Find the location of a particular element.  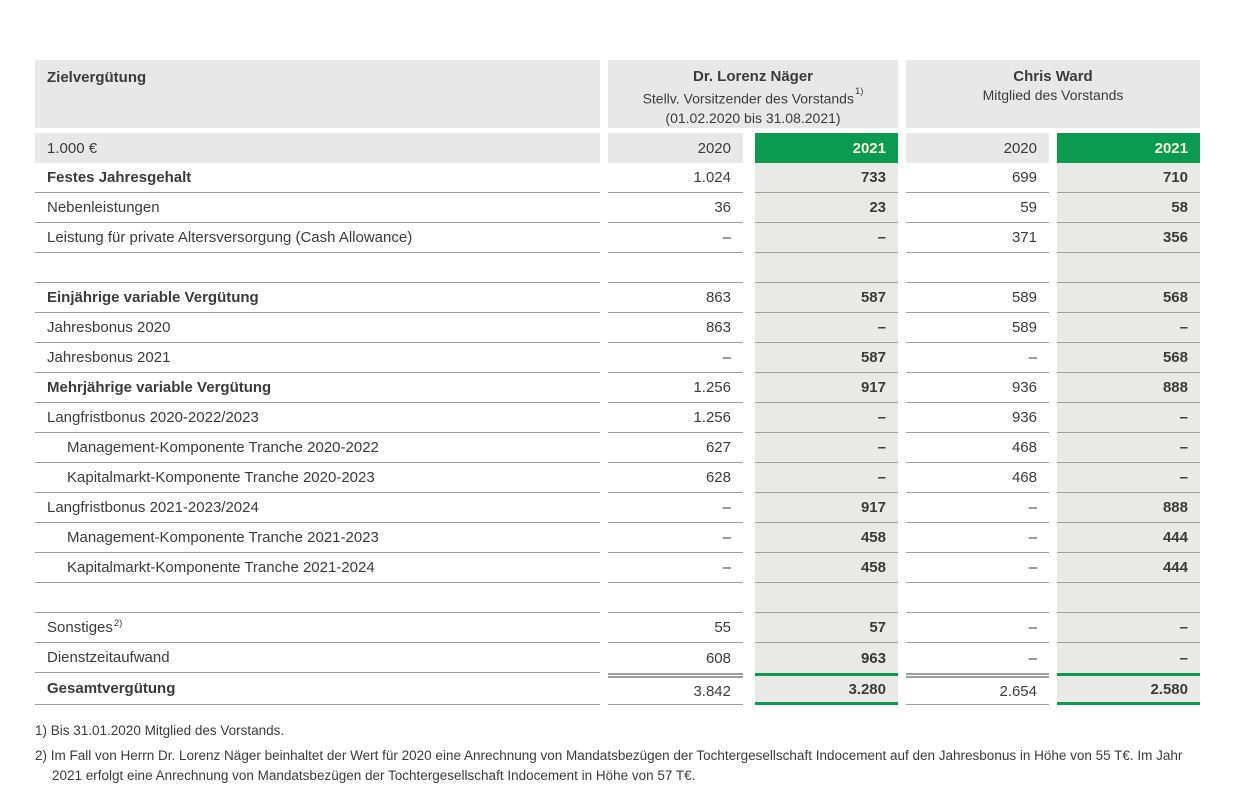

year-header-naeger-2021: 2021 is located at coordinates (826, 148).